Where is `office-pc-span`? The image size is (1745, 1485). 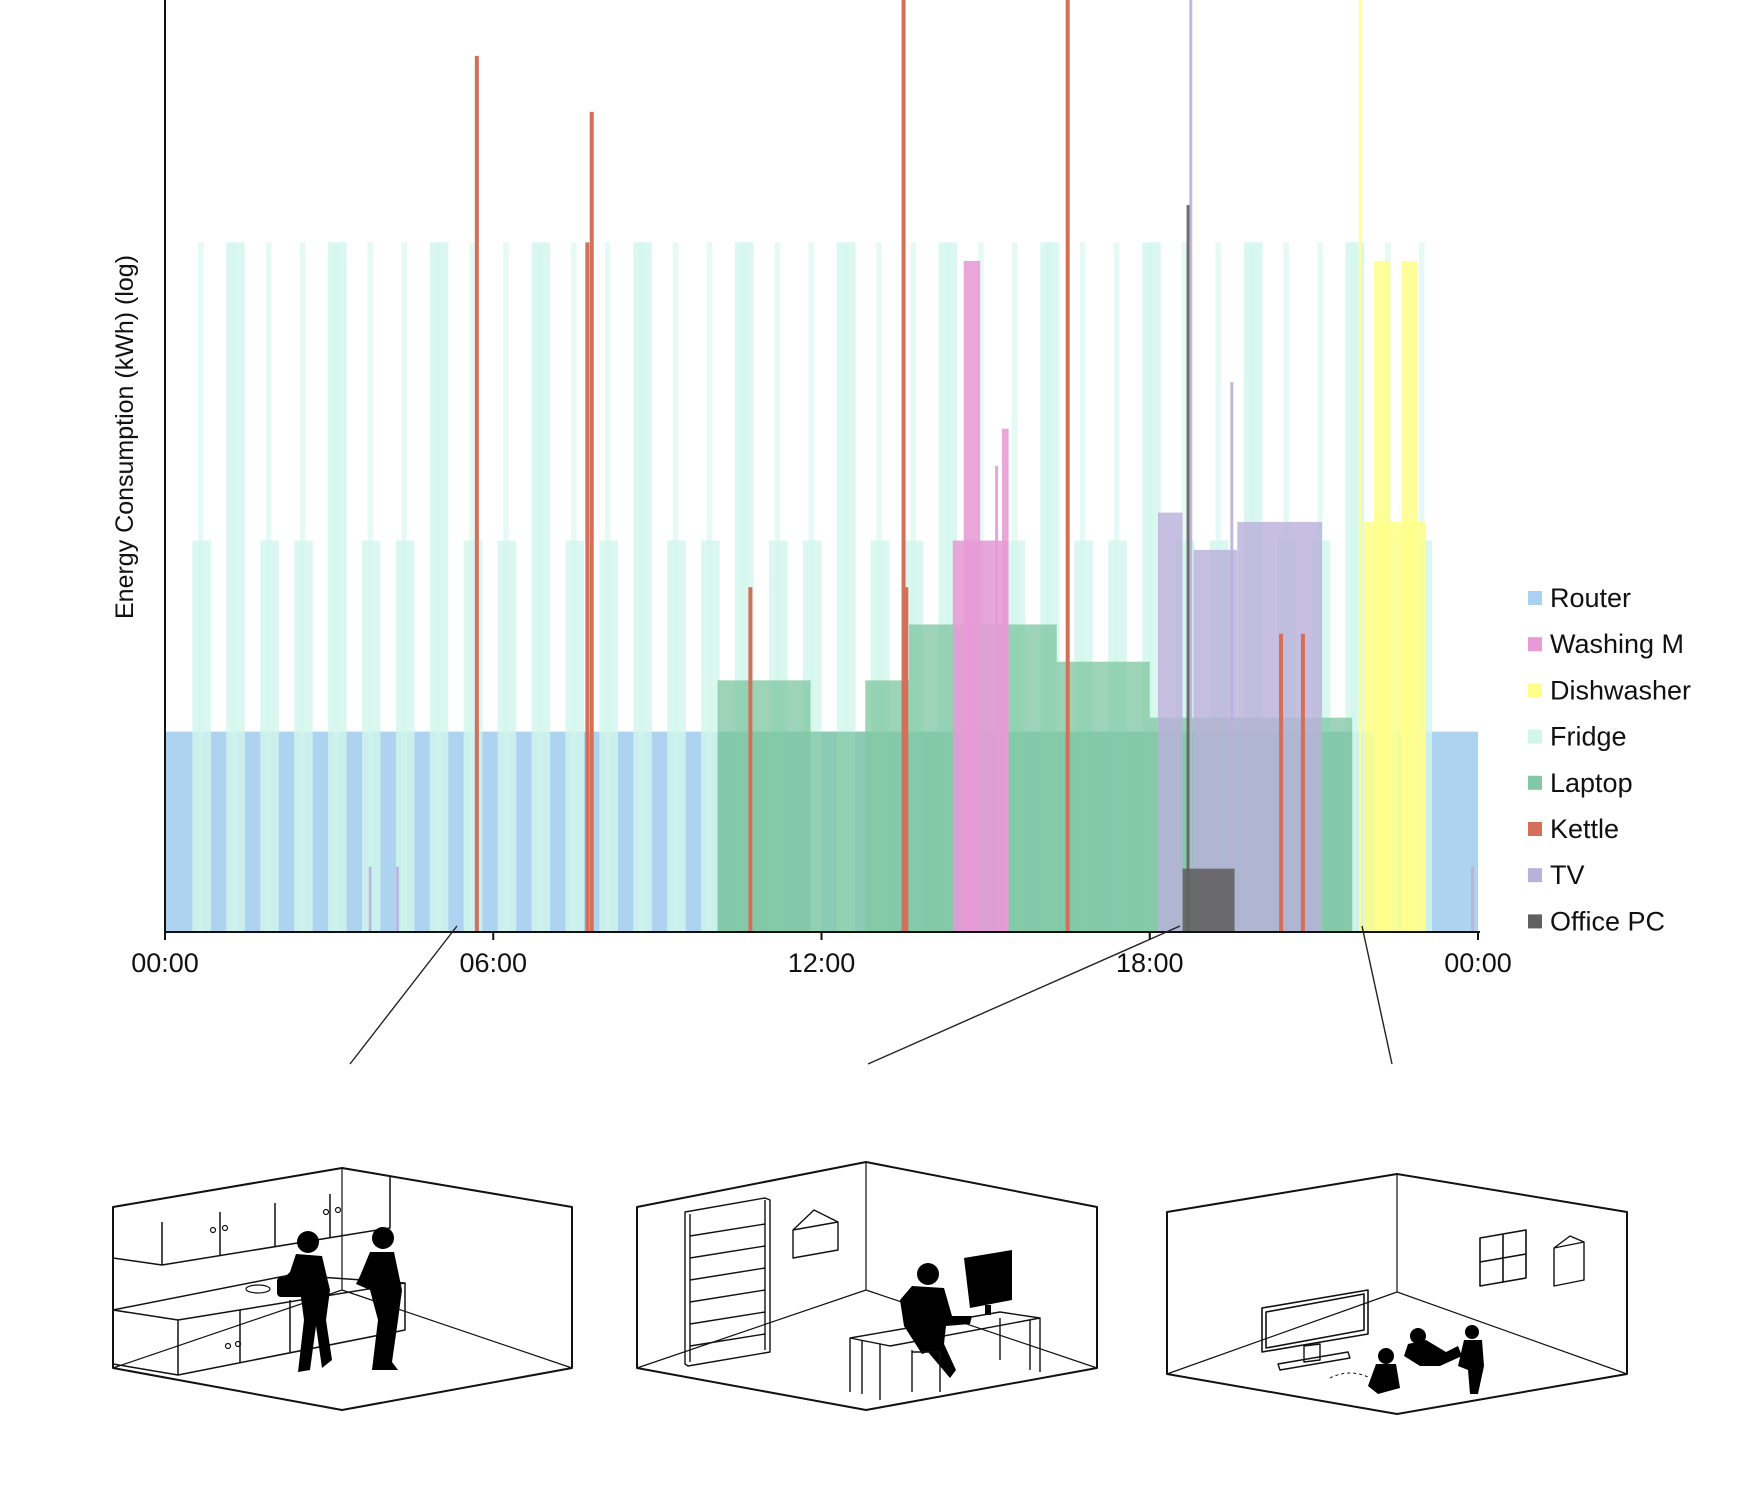 office-pc-span is located at coordinates (1208, 900).